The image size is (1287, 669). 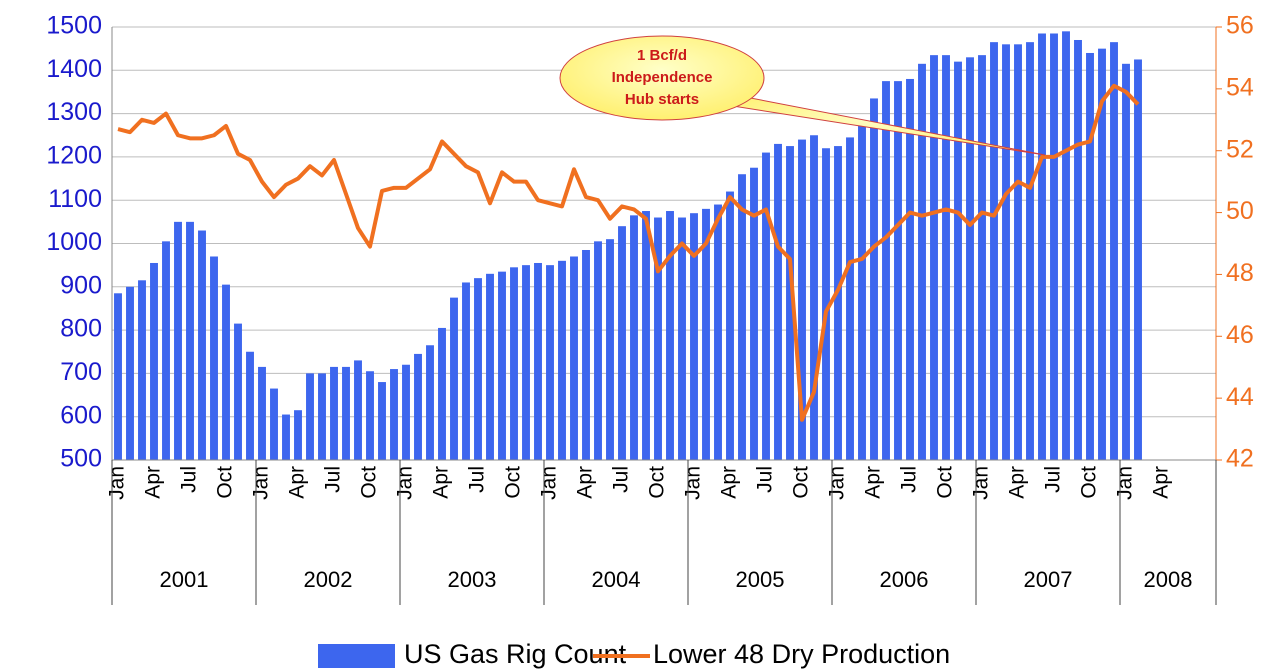 I want to click on legend-label: US Gas Rig Count, so click(x=515, y=654).